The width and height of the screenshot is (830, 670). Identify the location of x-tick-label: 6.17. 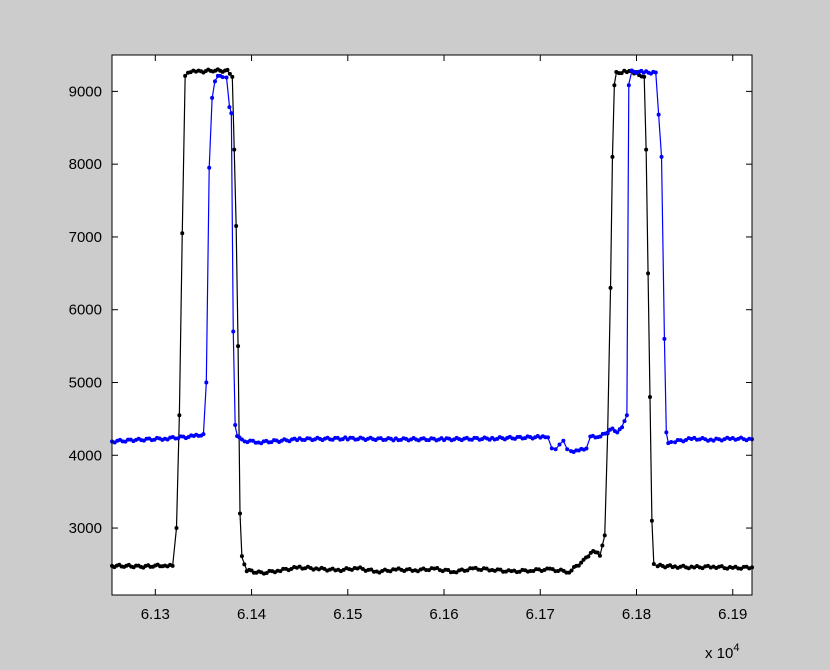
(540, 614).